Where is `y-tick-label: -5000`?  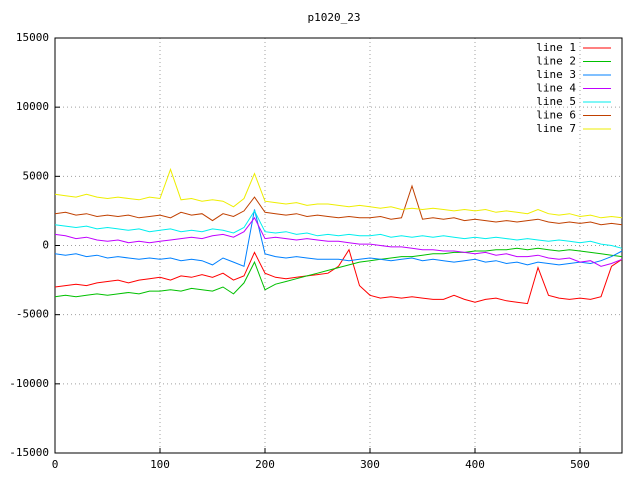 y-tick-label: -5000 is located at coordinates (32, 314).